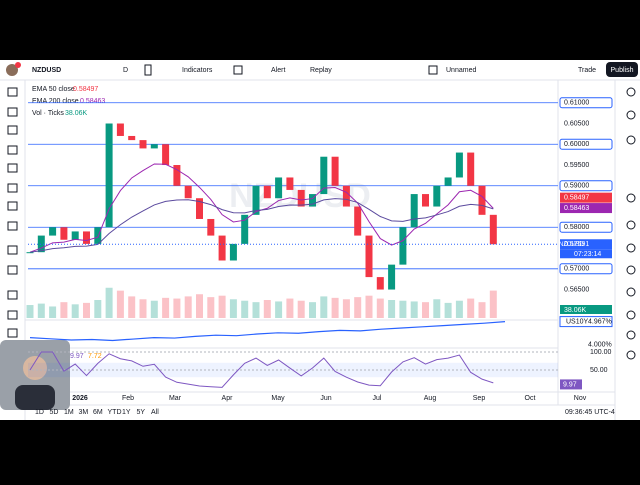  What do you see at coordinates (238, 70) in the screenshot?
I see `templates-icon` at bounding box center [238, 70].